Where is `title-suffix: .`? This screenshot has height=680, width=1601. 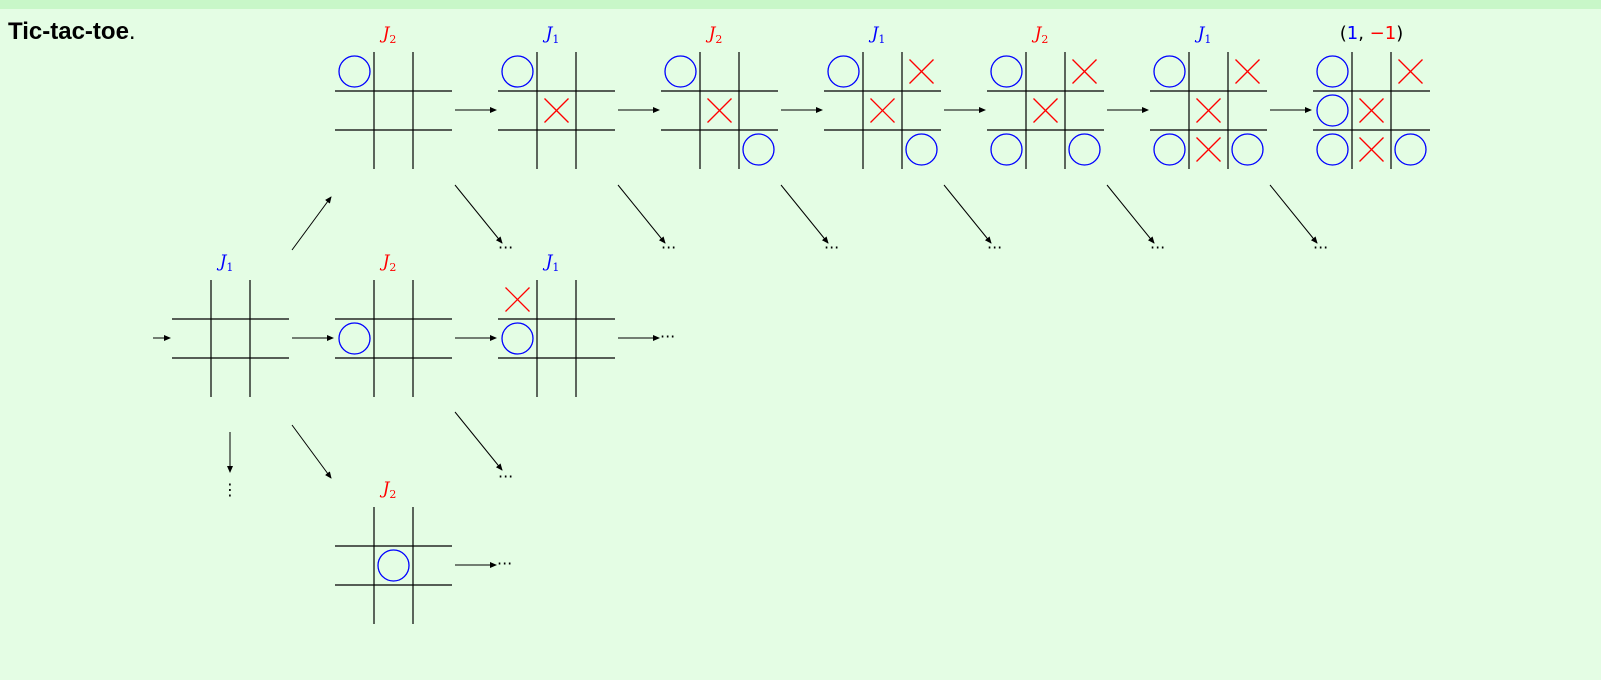
title-suffix: . is located at coordinates (132, 31).